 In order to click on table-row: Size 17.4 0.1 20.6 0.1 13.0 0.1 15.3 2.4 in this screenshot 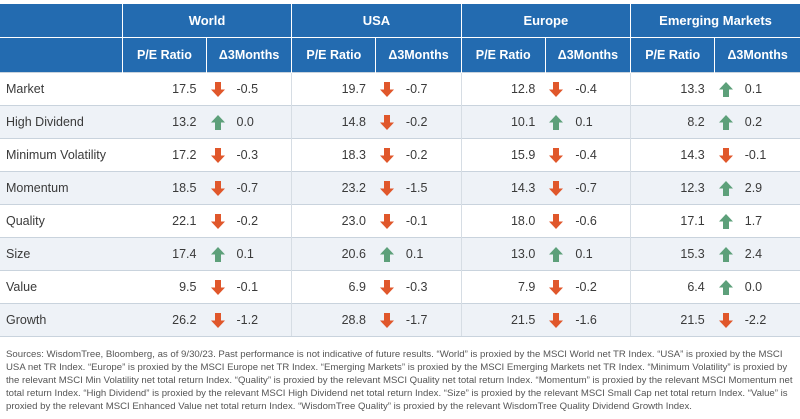, I will do `click(400, 254)`.